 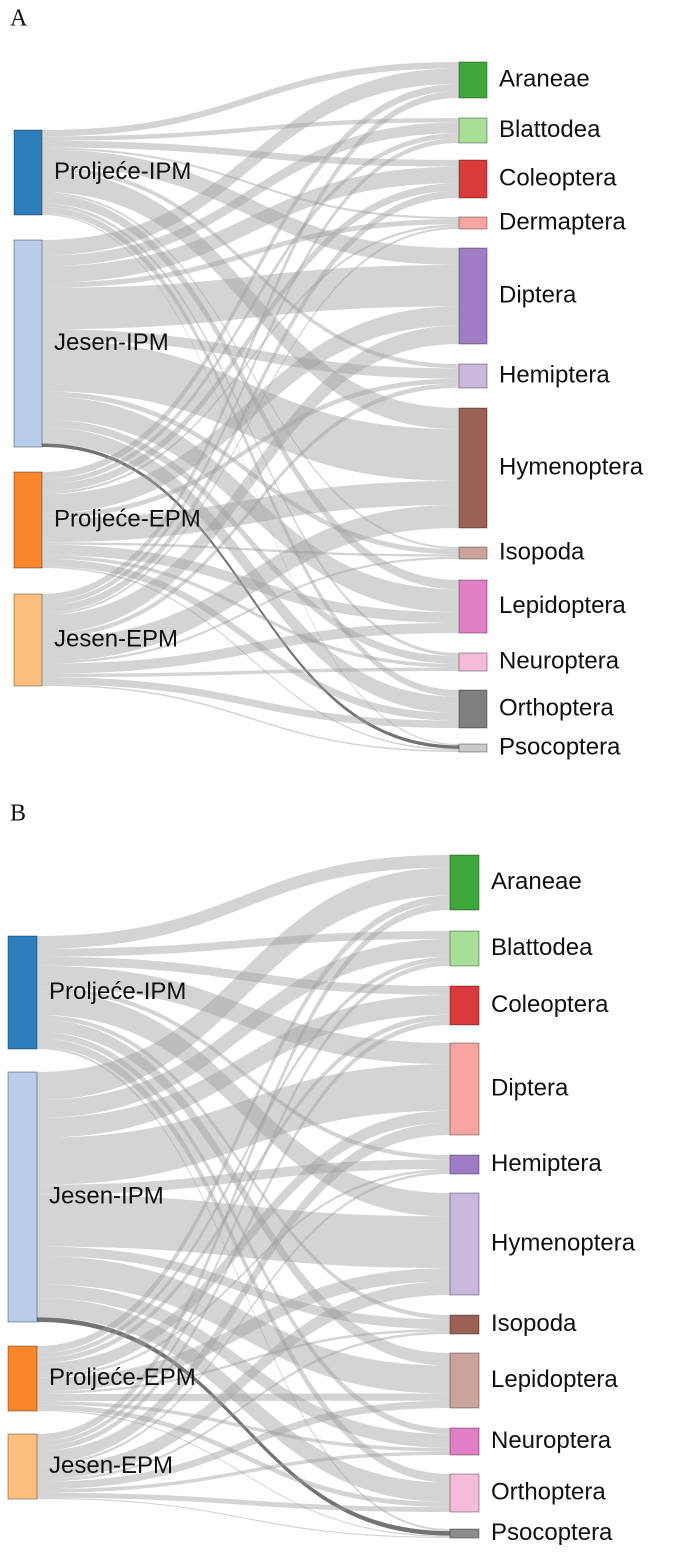 What do you see at coordinates (534, 1323) in the screenshot?
I see `target-label: Isopoda` at bounding box center [534, 1323].